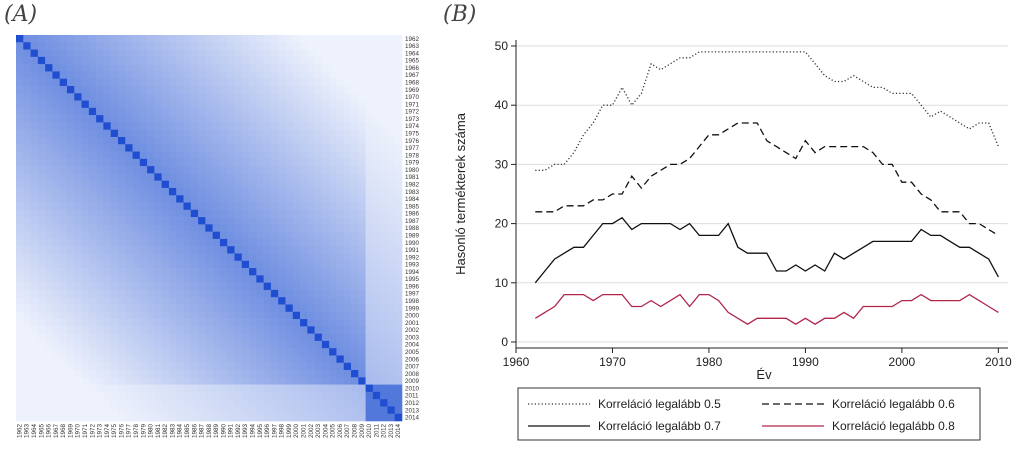  Describe the element at coordinates (412, 192) in the screenshot. I see `heatmap-row-label: 1983` at that location.